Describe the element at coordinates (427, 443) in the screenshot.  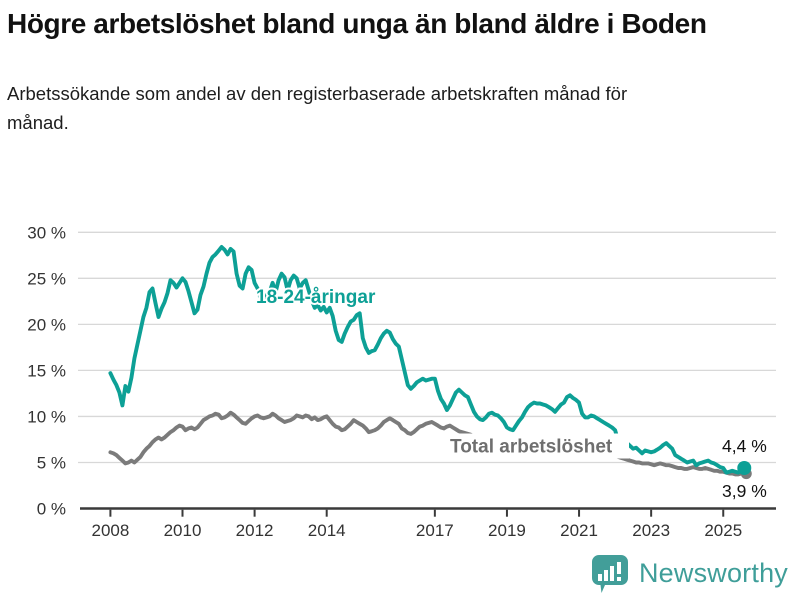
I see `series-line-total` at that location.